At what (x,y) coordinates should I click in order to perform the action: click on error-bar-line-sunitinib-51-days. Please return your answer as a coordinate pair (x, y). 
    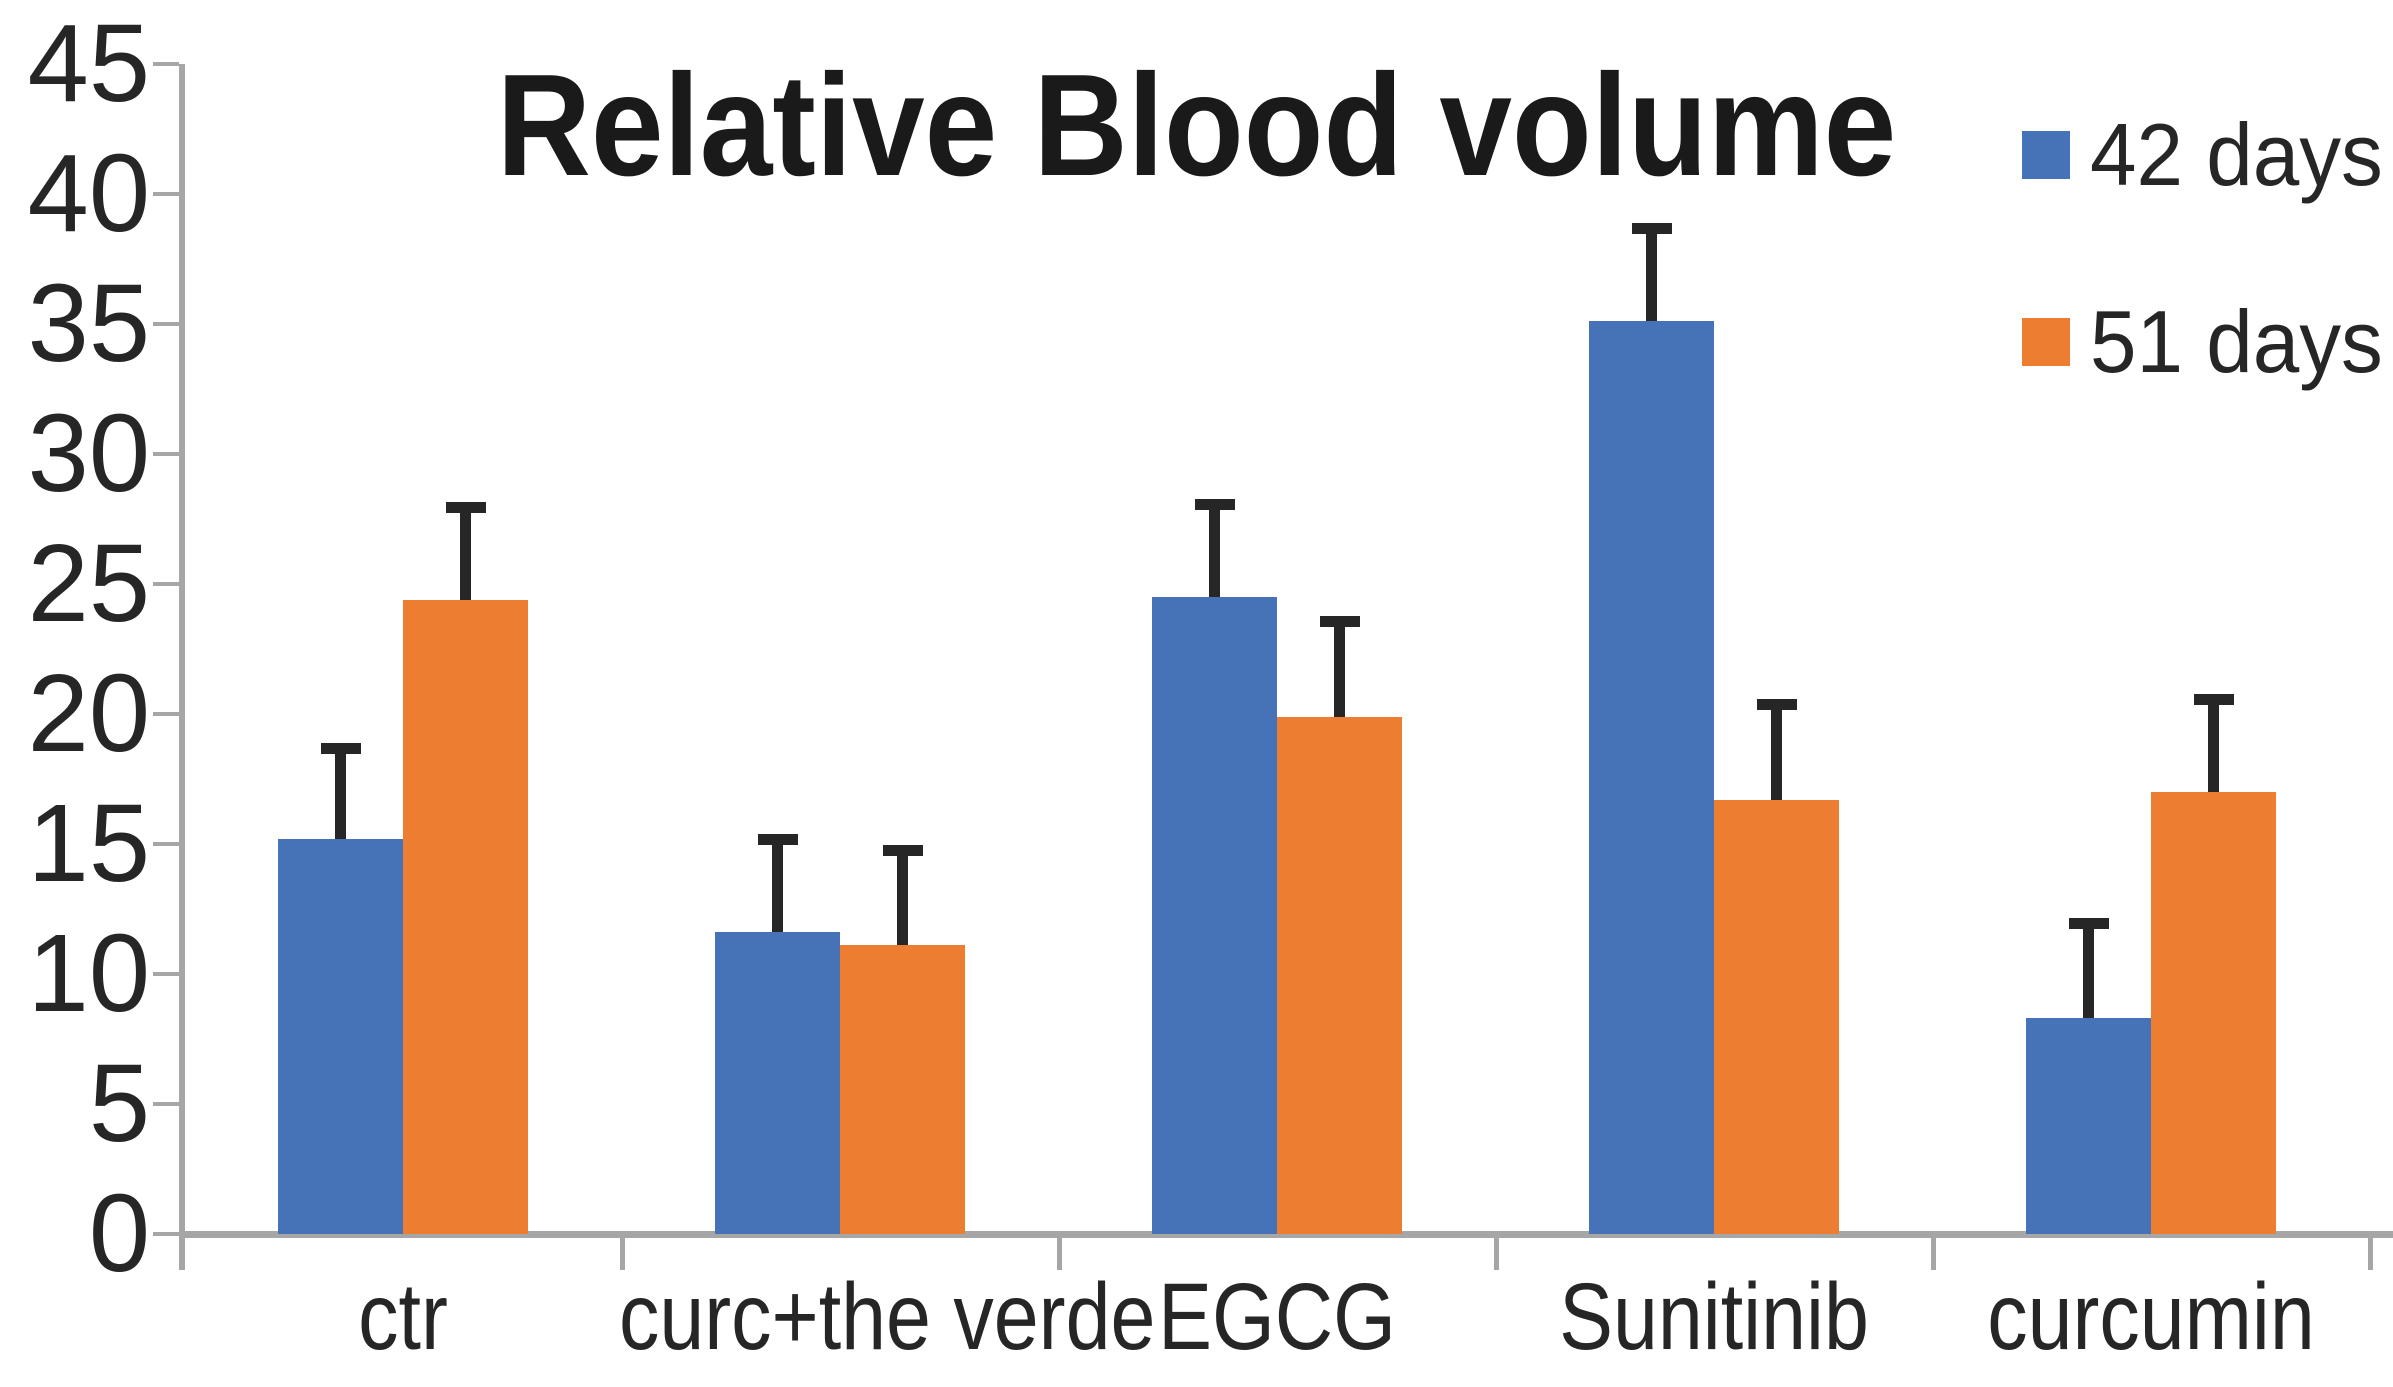
    Looking at the image, I should click on (1776, 753).